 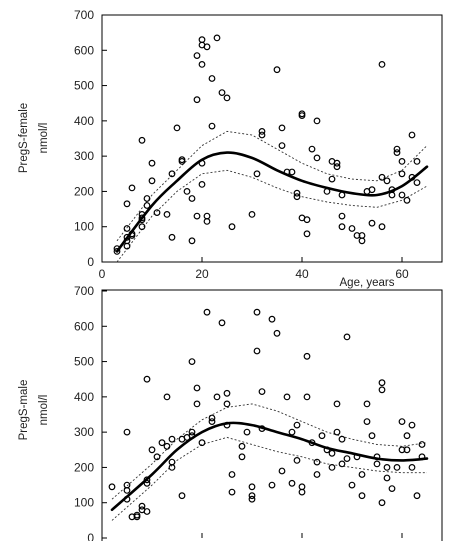 I want to click on female-ci-lower-line, so click(x=272, y=216).